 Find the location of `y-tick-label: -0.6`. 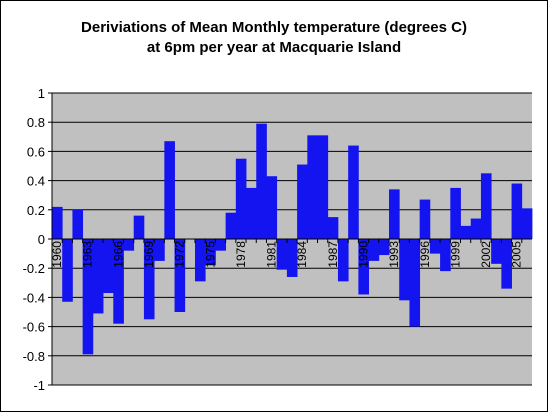

y-tick-label: -0.6 is located at coordinates (34, 327).